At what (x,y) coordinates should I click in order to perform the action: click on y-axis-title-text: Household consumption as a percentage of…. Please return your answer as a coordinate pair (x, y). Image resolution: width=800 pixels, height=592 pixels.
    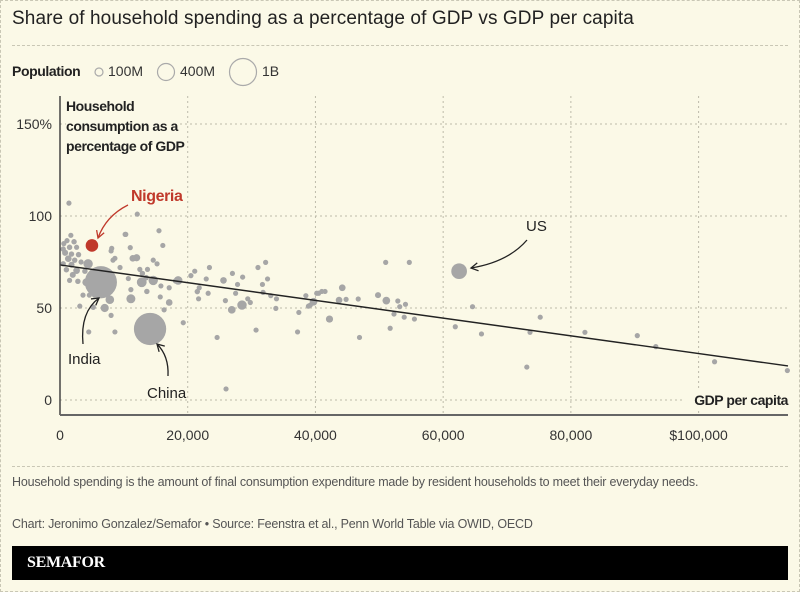
    Looking at the image, I should click on (125, 126).